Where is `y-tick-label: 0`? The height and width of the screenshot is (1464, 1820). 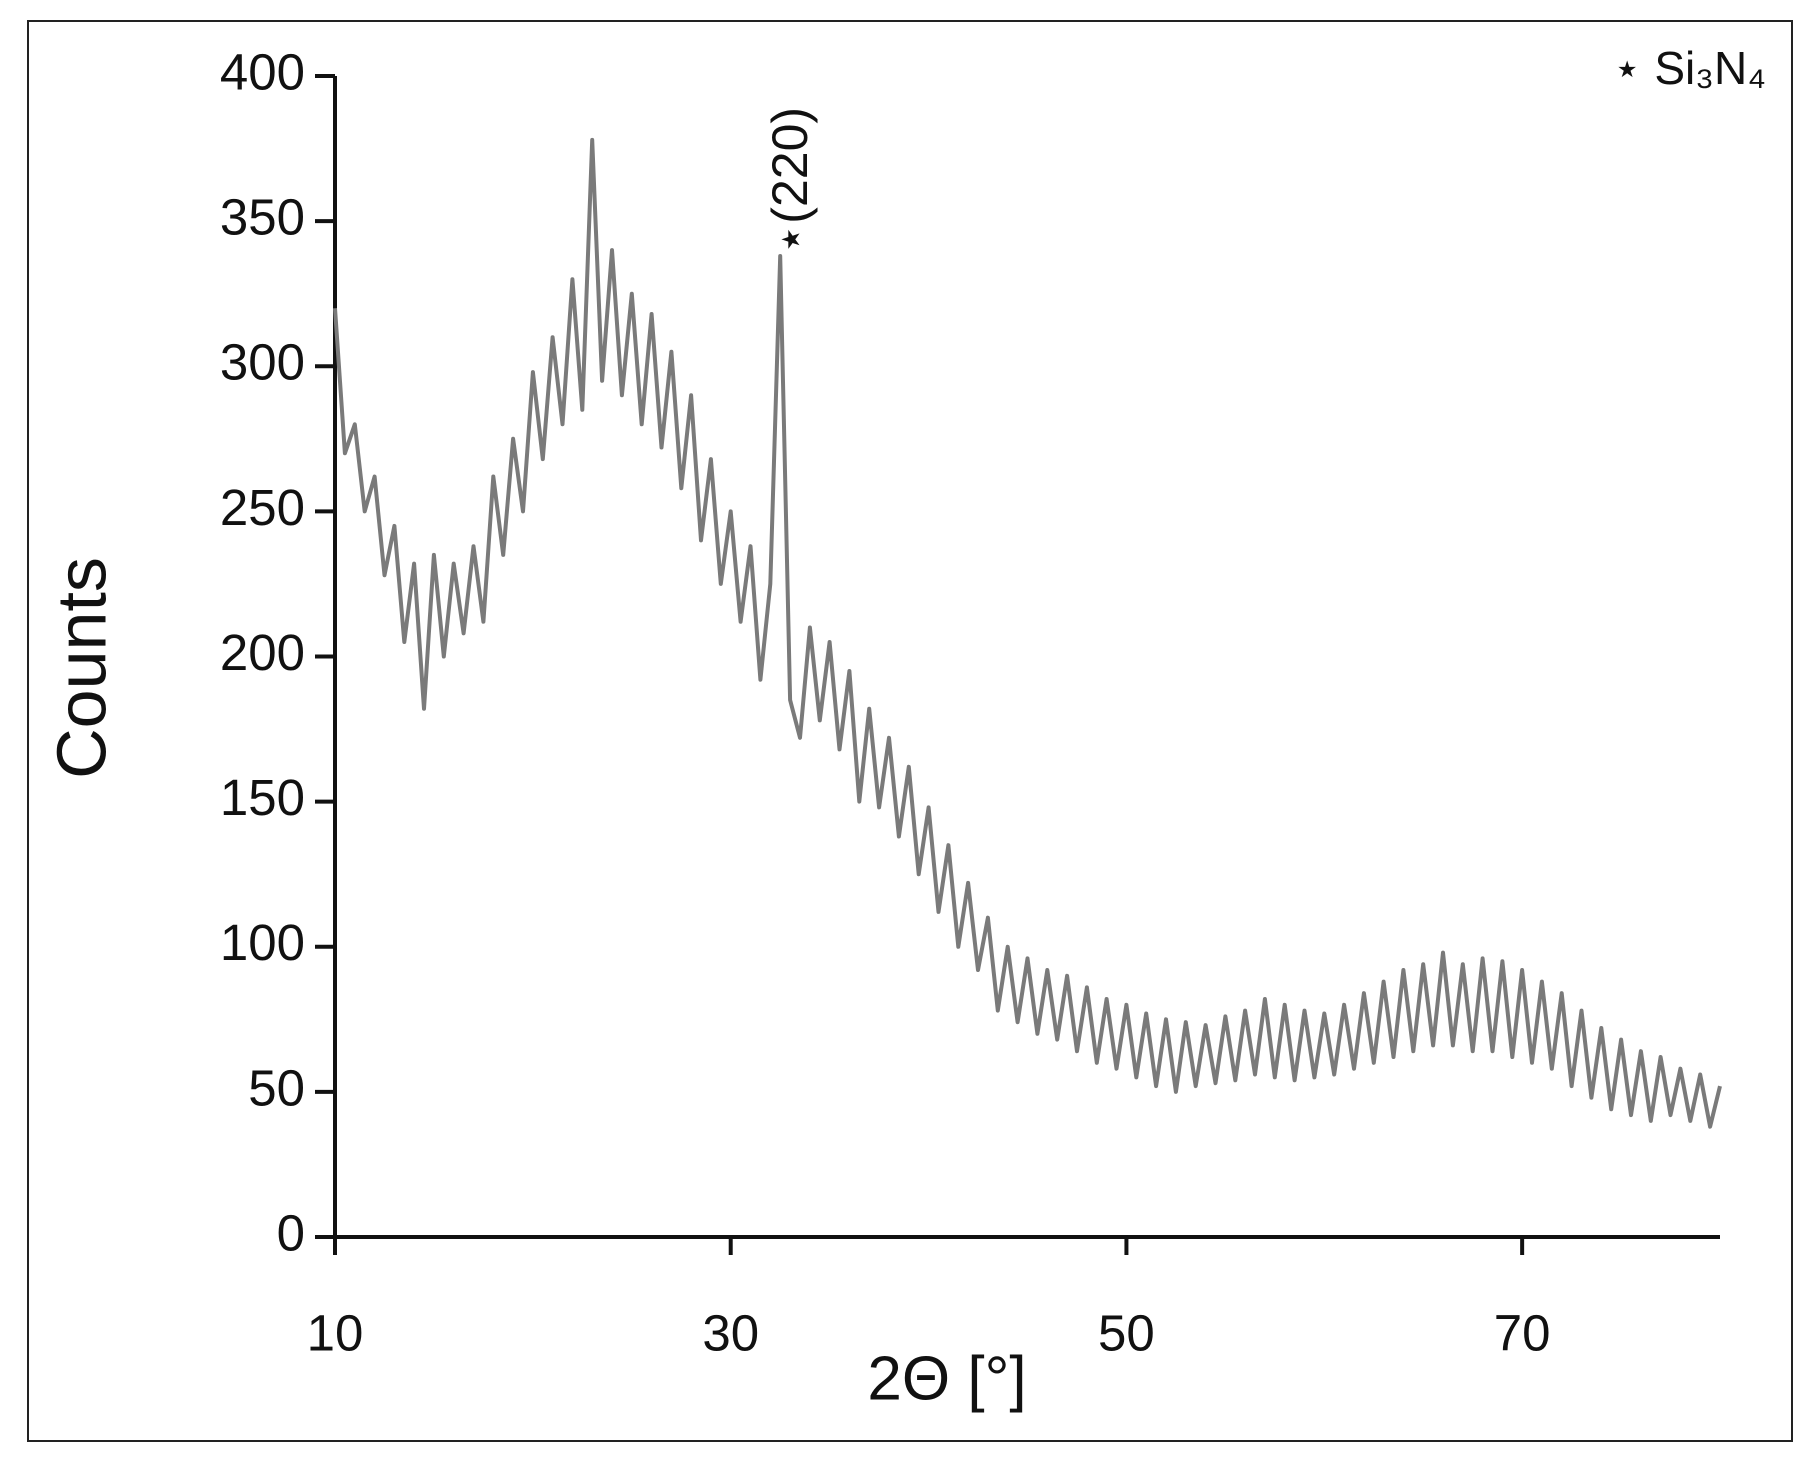 y-tick-label: 0 is located at coordinates (291, 1232).